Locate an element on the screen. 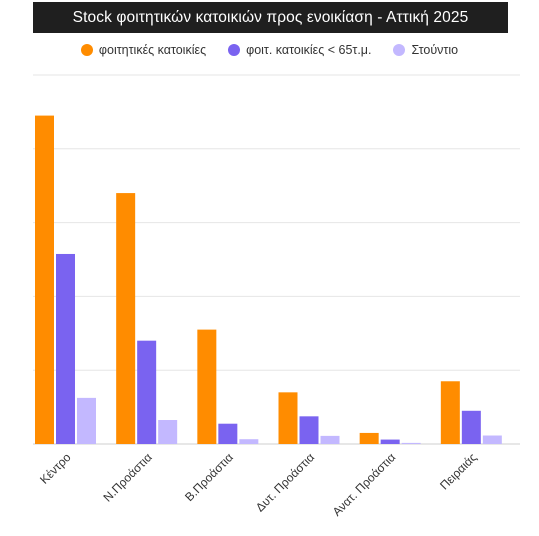 Image resolution: width=539 pixels, height=536 pixels. x-tick-label: Κέντρο is located at coordinates (55, 468).